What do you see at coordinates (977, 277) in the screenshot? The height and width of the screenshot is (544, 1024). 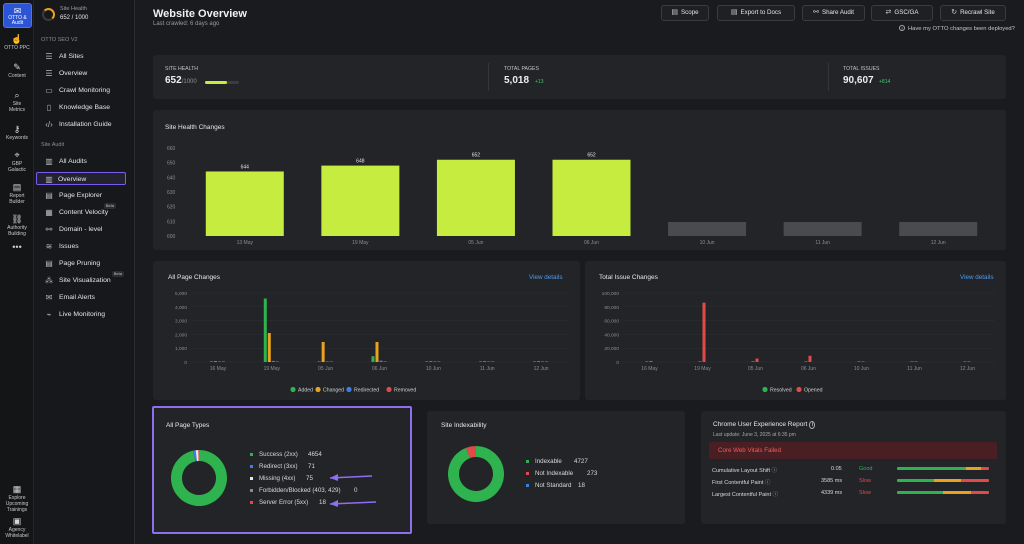 I see `issue-changes-view-details-link: View details` at bounding box center [977, 277].